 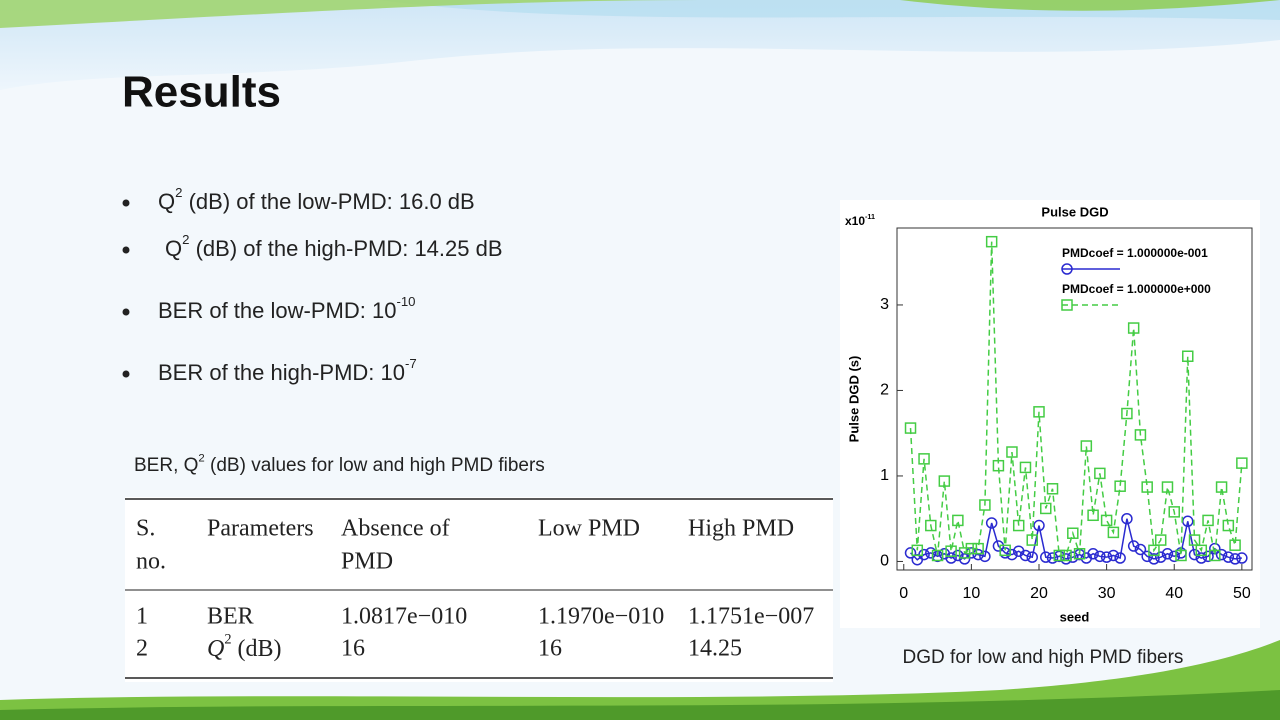 What do you see at coordinates (1242, 593) in the screenshot?
I see `x-tick-label: 50` at bounding box center [1242, 593].